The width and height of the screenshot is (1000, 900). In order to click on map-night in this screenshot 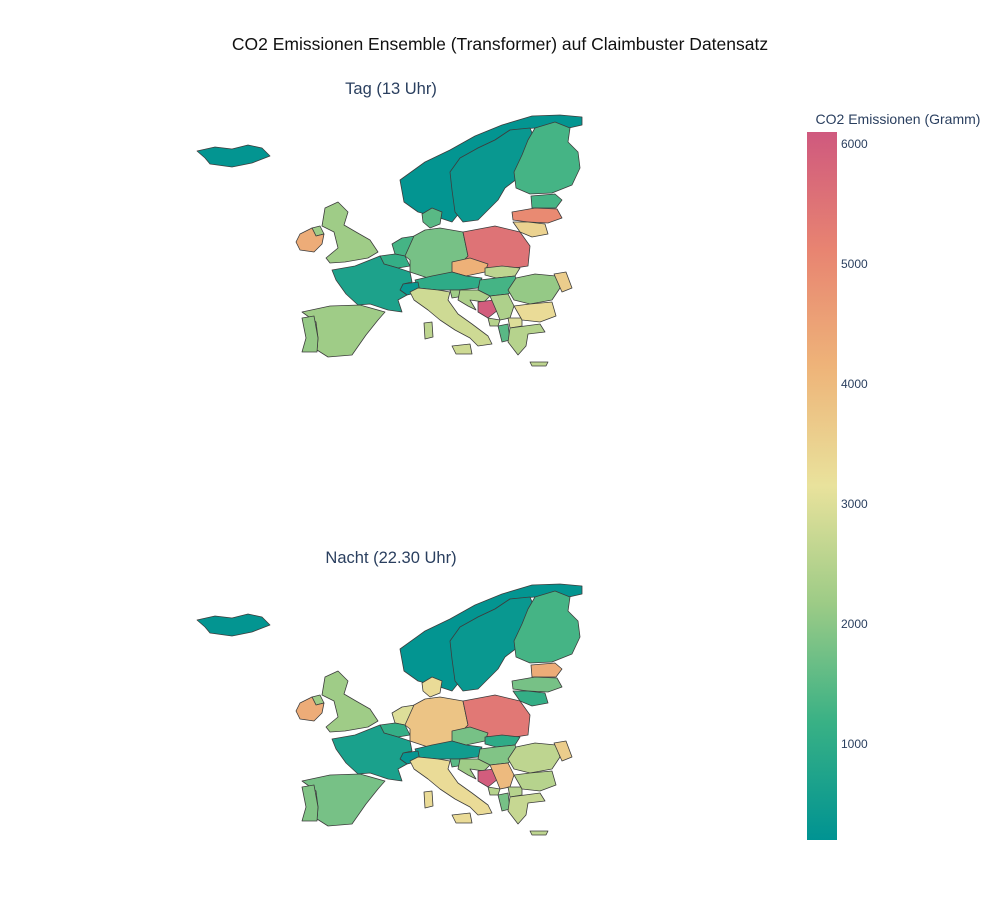, I will do `click(389, 709)`.